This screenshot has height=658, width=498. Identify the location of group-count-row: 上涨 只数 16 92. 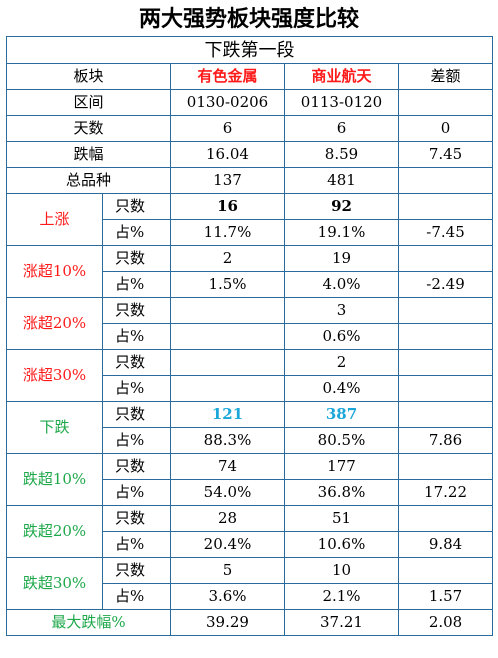
(250, 219).